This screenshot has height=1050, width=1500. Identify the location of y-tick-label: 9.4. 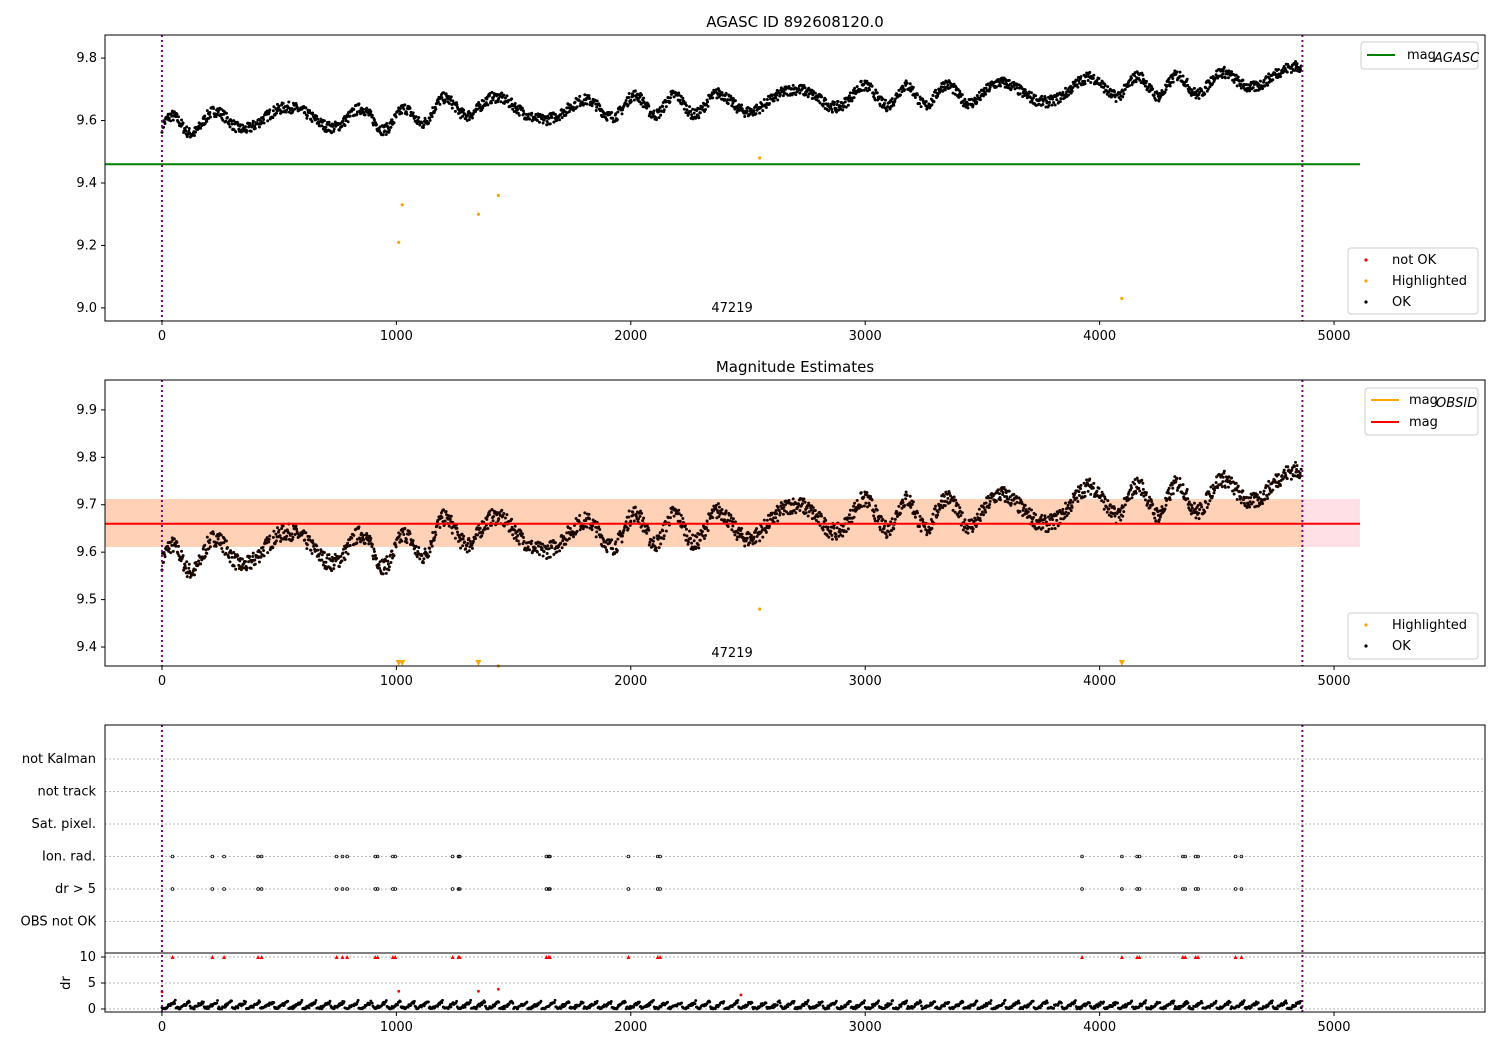
(86, 647).